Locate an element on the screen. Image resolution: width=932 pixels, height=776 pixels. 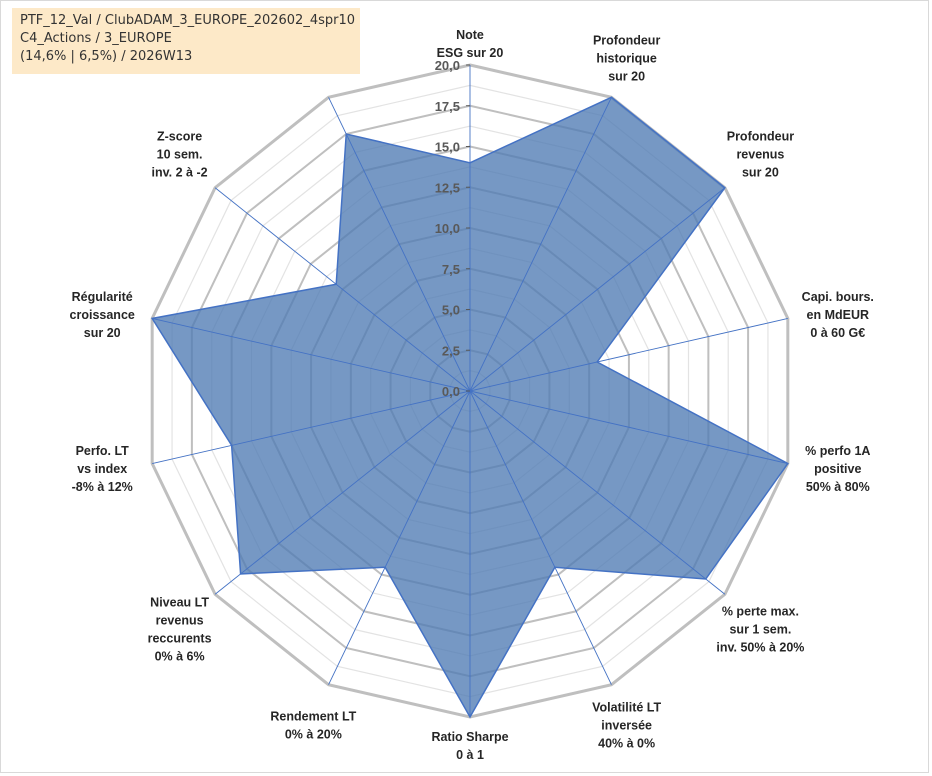
axis-label-line: en MdEUR is located at coordinates (838, 315).